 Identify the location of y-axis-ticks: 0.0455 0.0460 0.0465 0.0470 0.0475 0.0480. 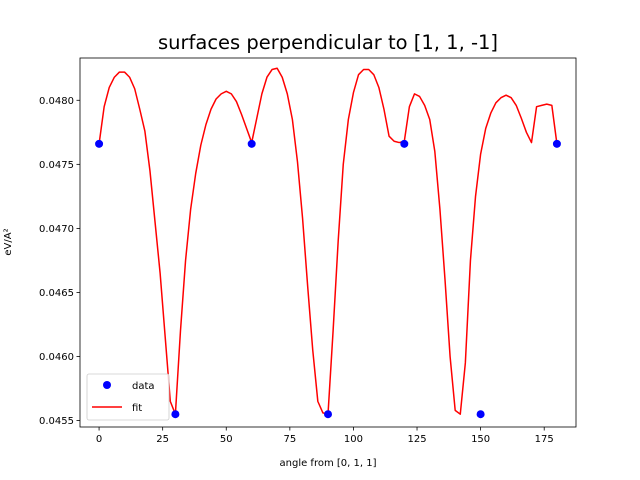
(59, 261).